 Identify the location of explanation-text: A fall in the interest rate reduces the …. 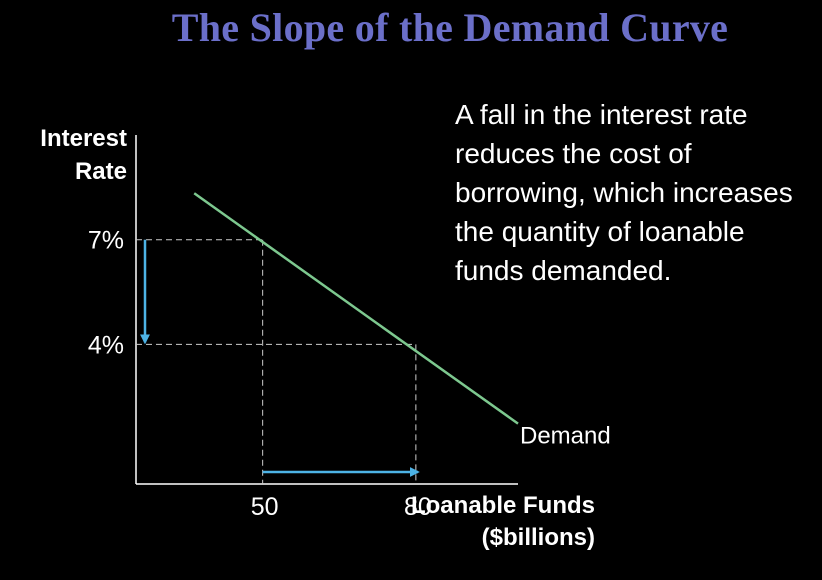
(624, 192).